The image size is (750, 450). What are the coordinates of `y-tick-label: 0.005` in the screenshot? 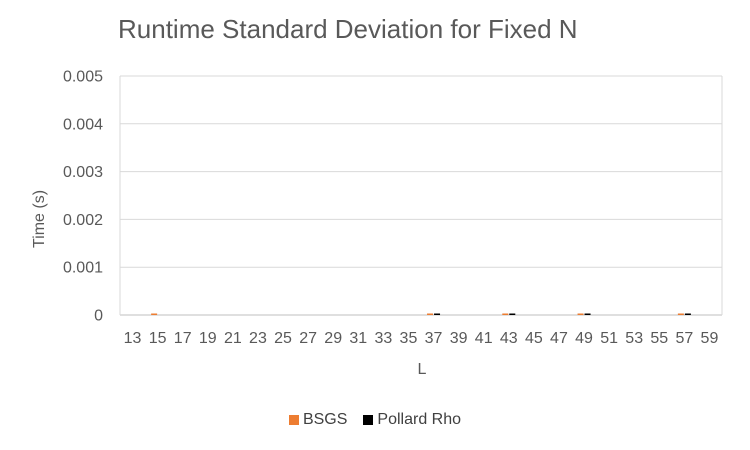 It's located at (83, 77).